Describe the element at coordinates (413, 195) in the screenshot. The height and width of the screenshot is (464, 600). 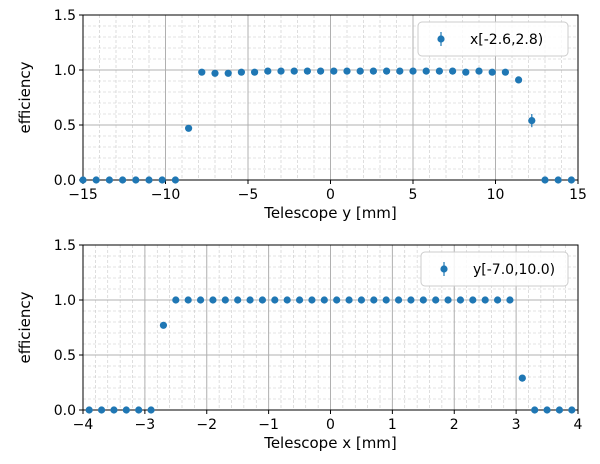
I see `x-tick-label: 5` at that location.